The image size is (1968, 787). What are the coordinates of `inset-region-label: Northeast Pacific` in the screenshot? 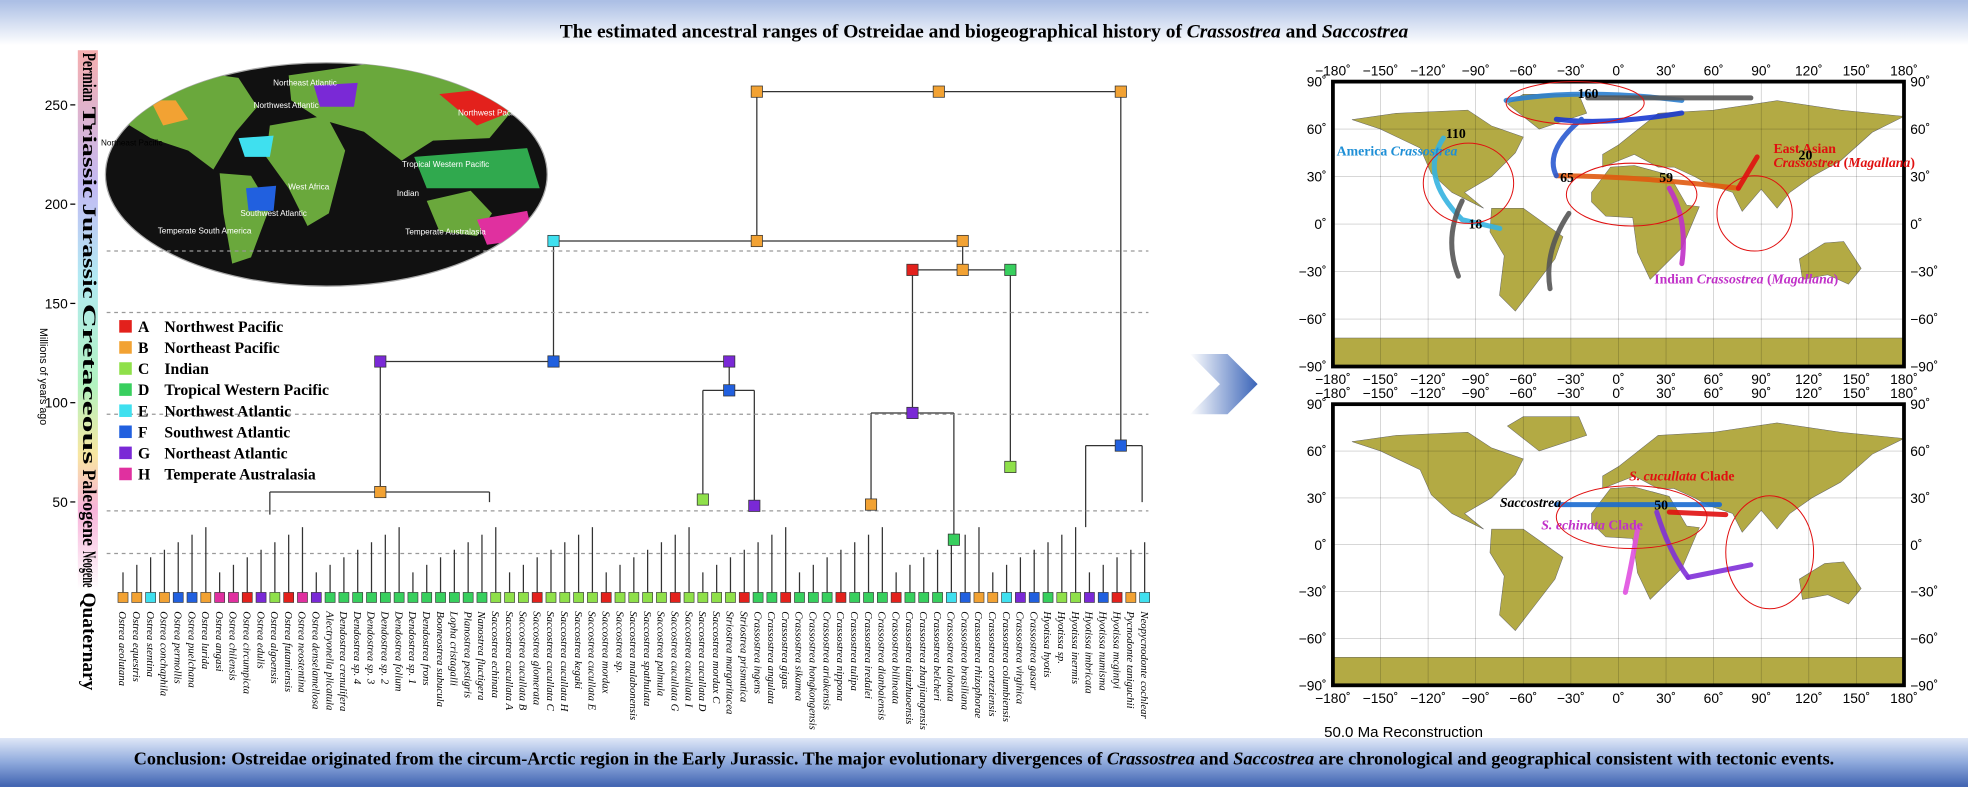 It's located at (132, 143).